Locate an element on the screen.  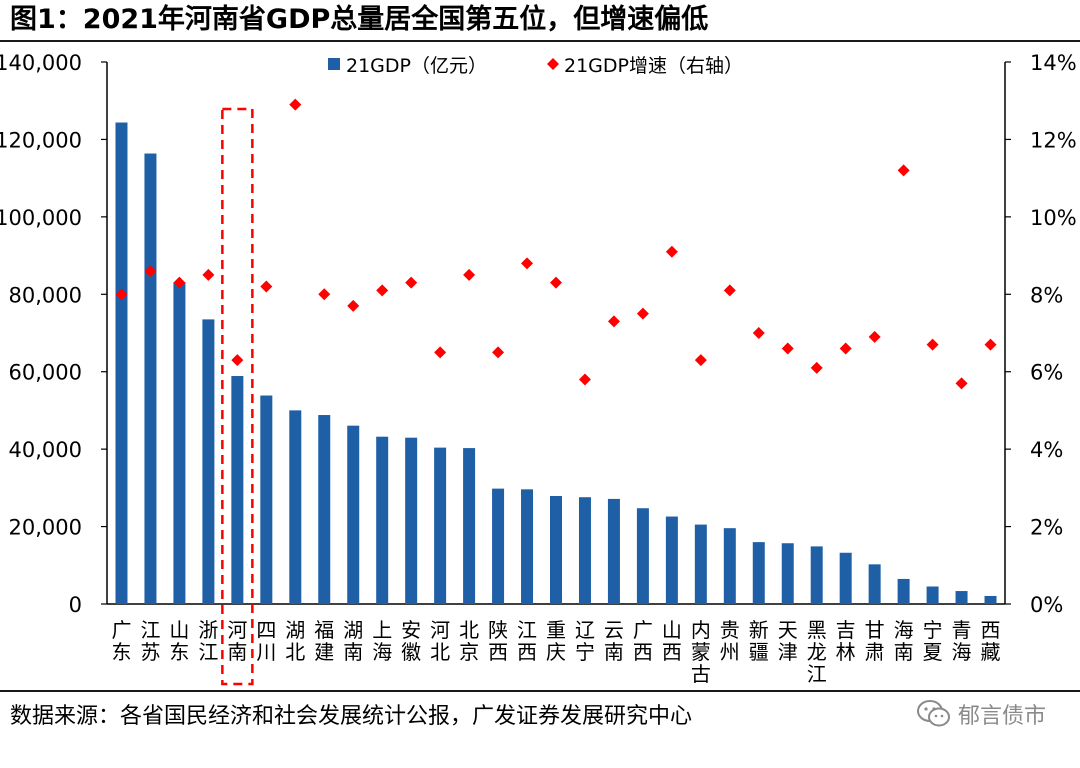
y-left-tick-label: 100,000 is located at coordinates (41, 218).